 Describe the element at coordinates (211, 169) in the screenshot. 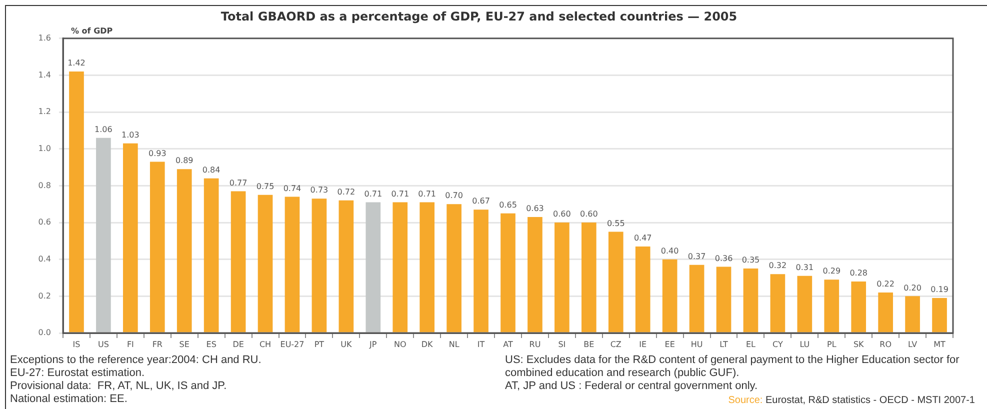

I see `data-label: 0.84` at that location.